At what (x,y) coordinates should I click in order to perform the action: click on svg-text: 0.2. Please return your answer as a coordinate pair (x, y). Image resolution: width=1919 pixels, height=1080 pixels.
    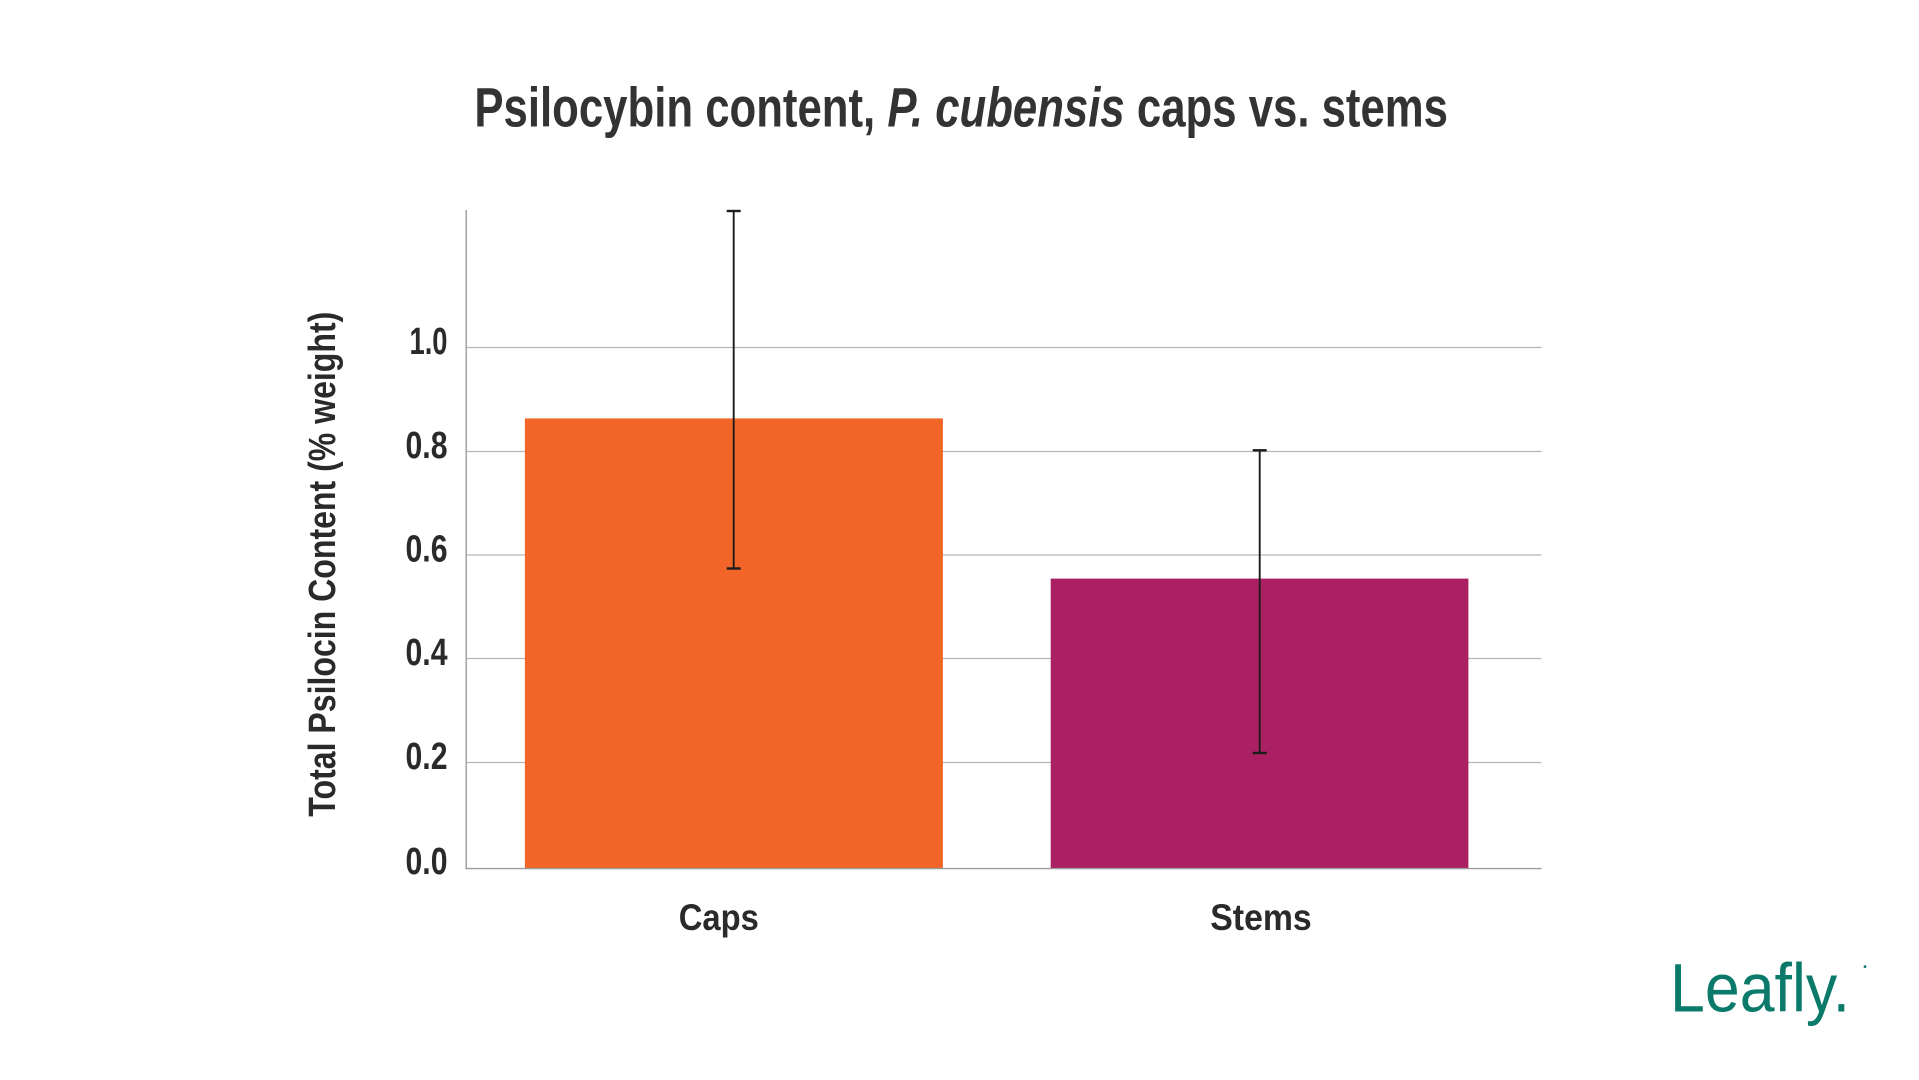
    Looking at the image, I should click on (427, 757).